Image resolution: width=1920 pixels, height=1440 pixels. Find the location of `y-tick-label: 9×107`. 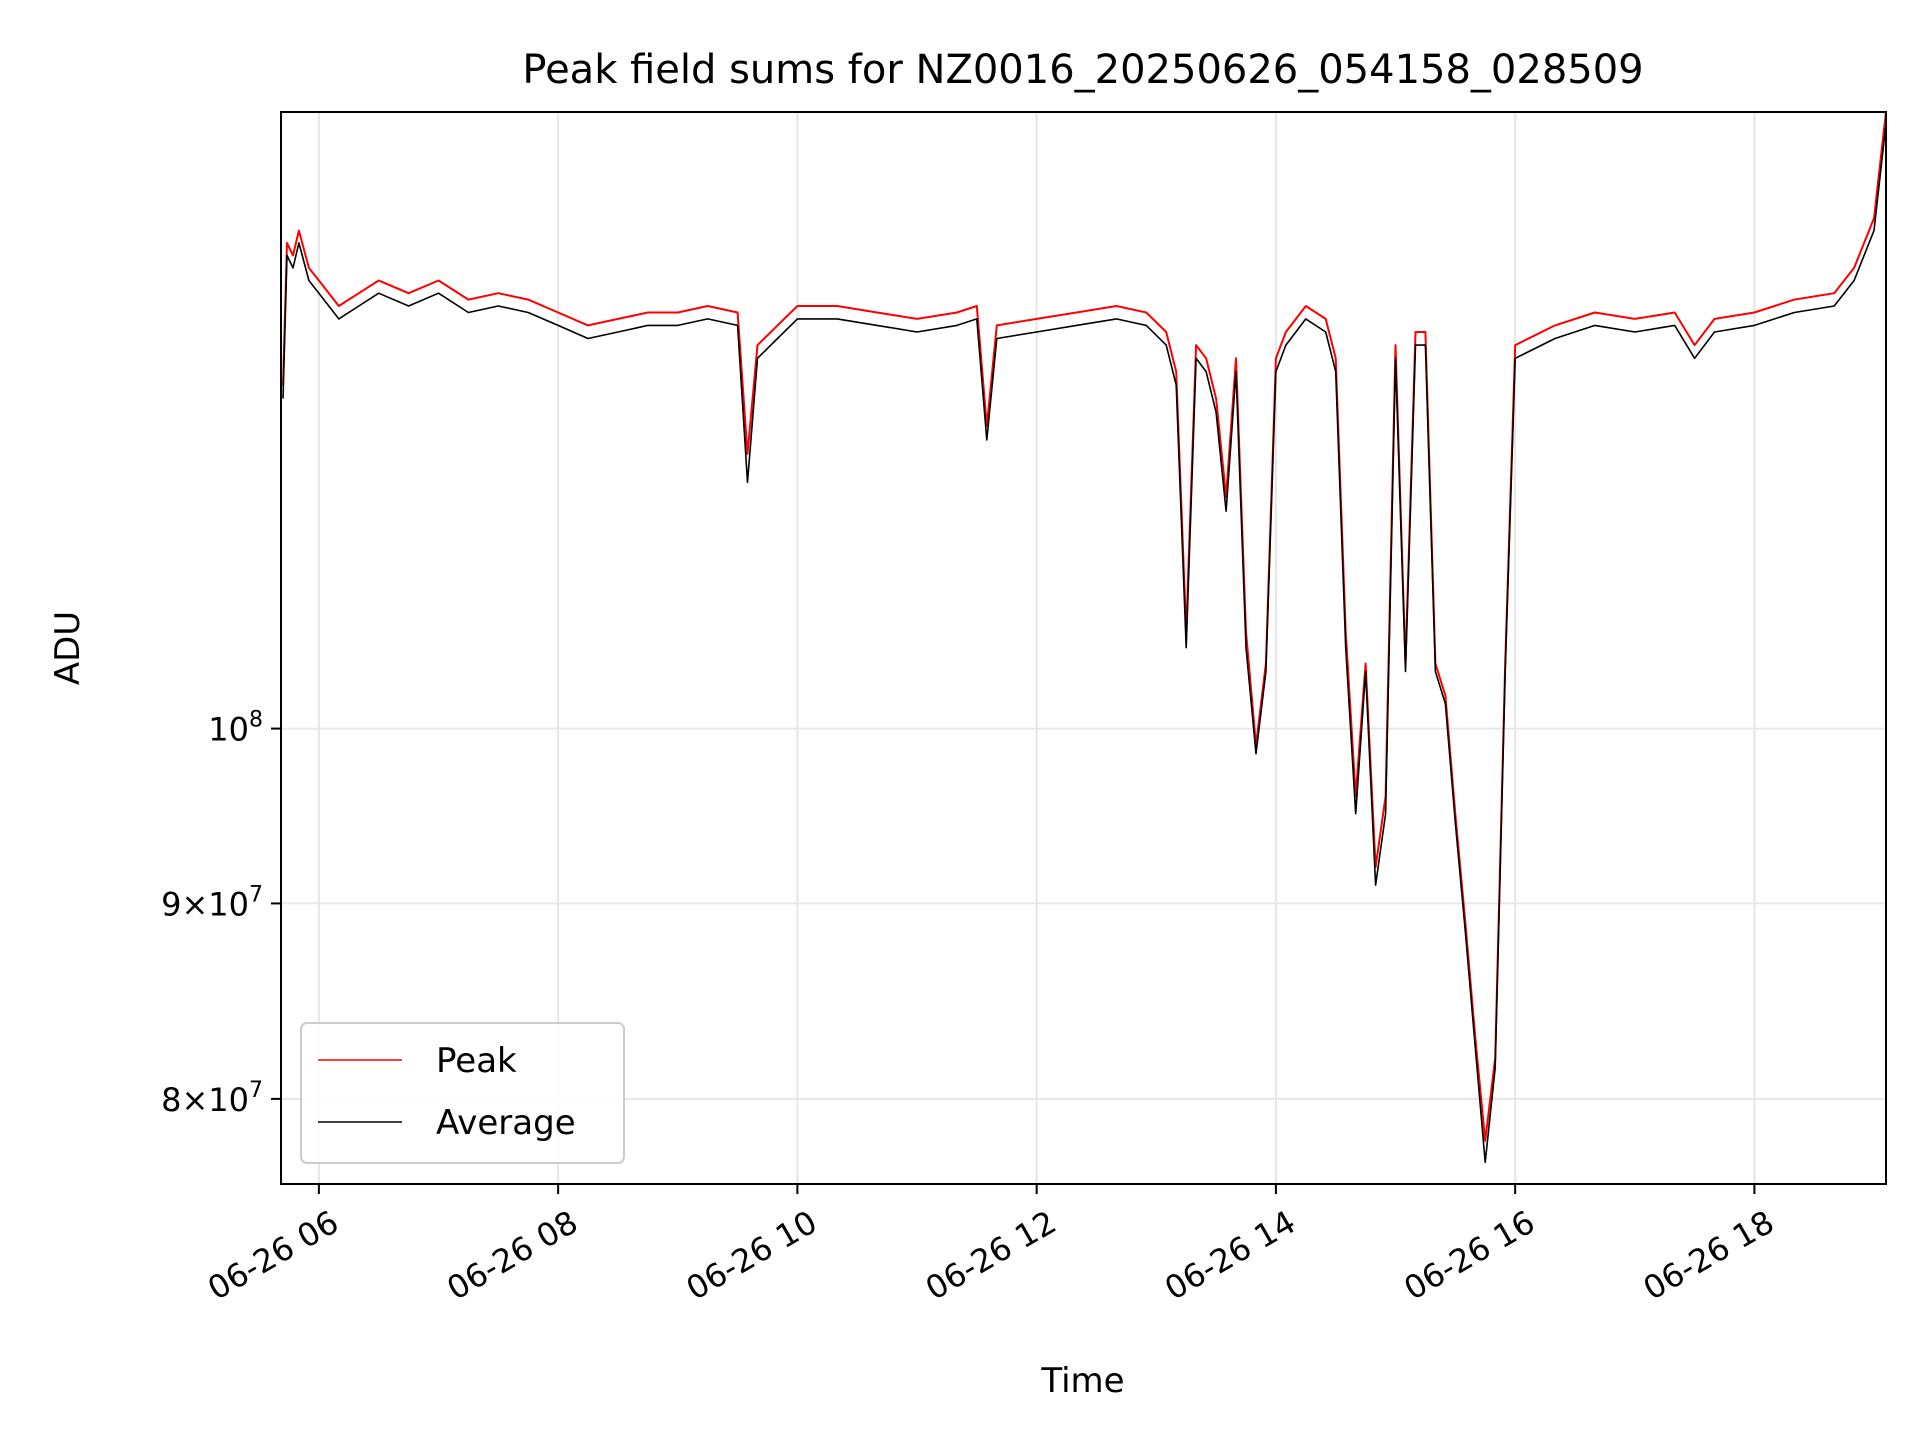

y-tick-label: 9×107 is located at coordinates (212, 902).